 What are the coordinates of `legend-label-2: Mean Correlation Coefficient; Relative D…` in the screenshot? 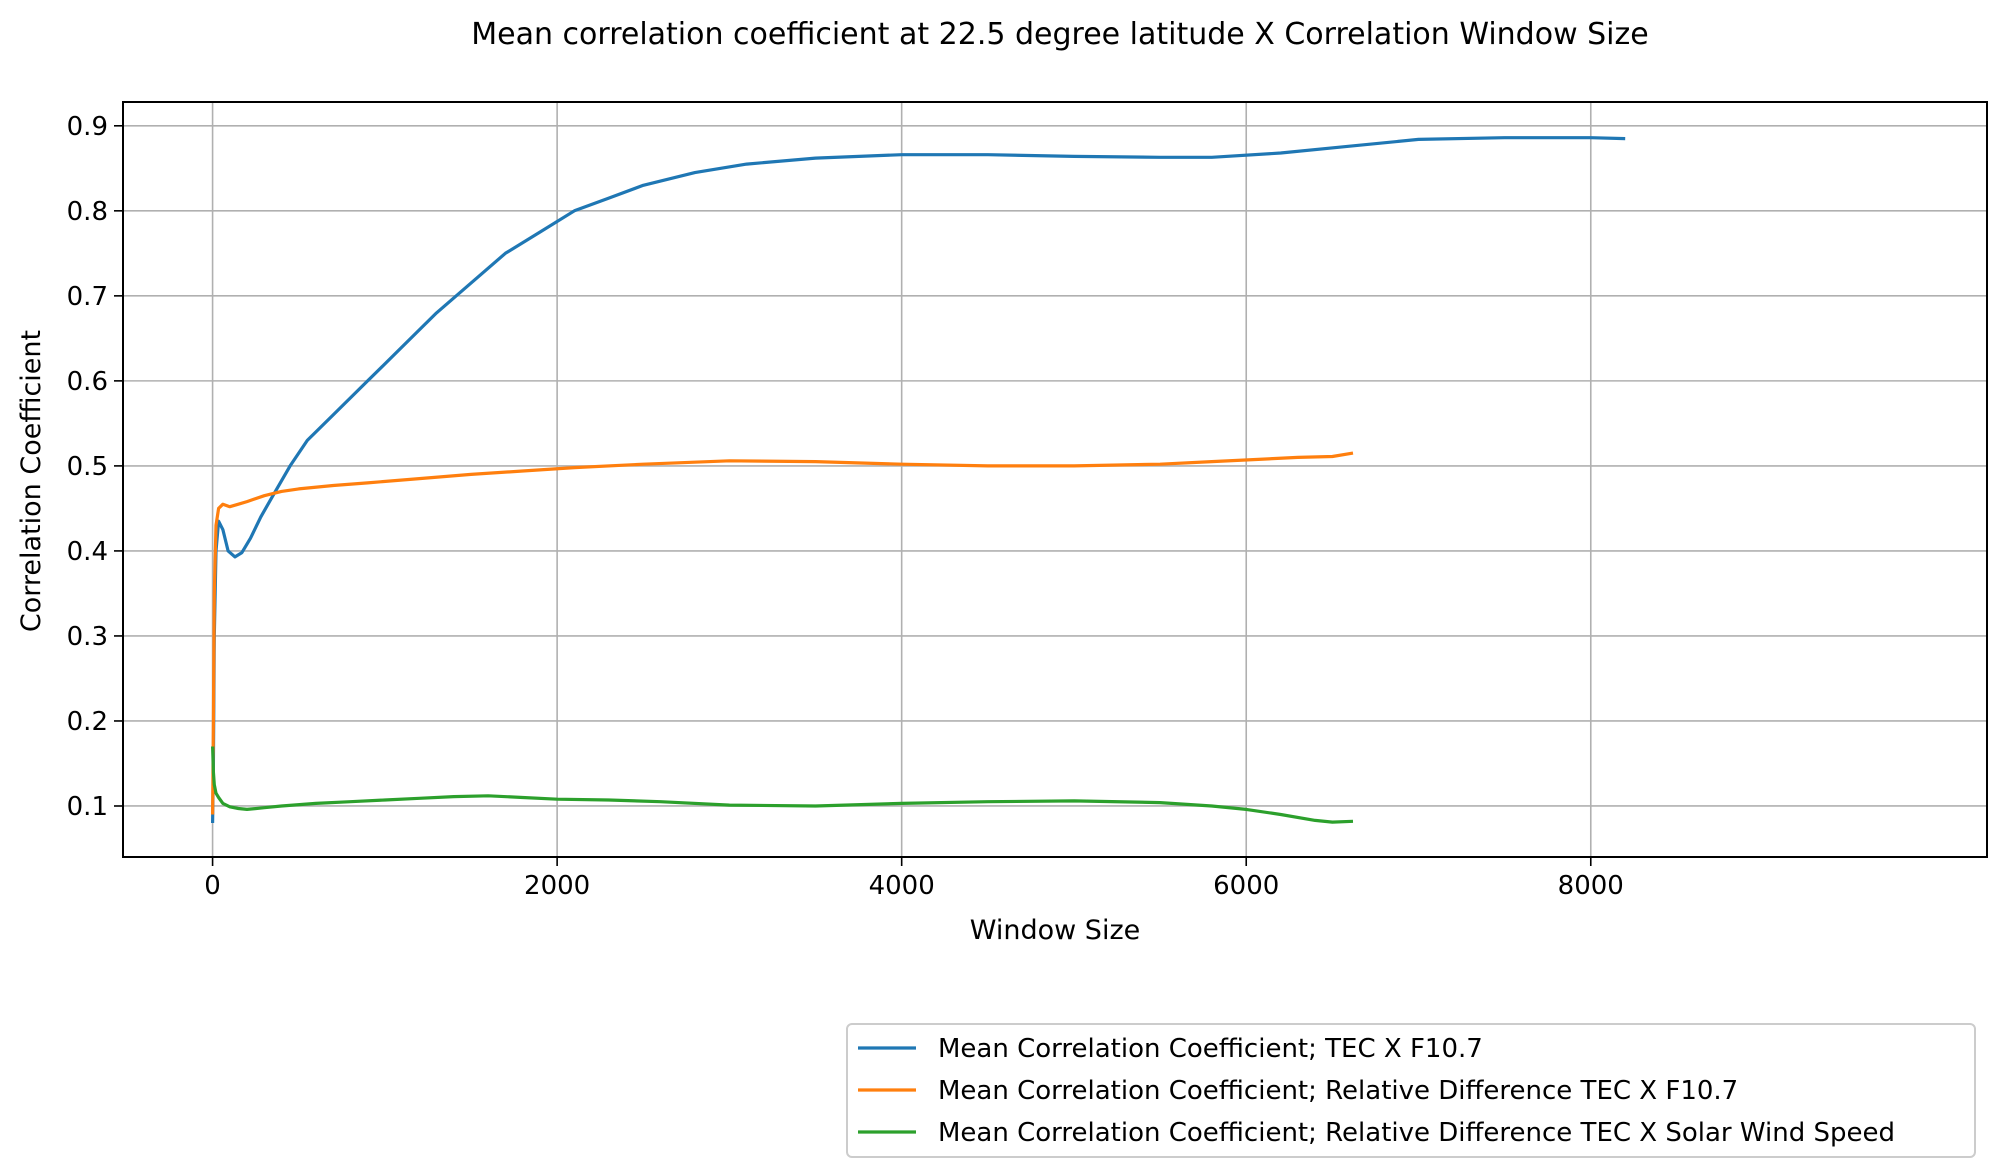 It's located at (1338, 1091).